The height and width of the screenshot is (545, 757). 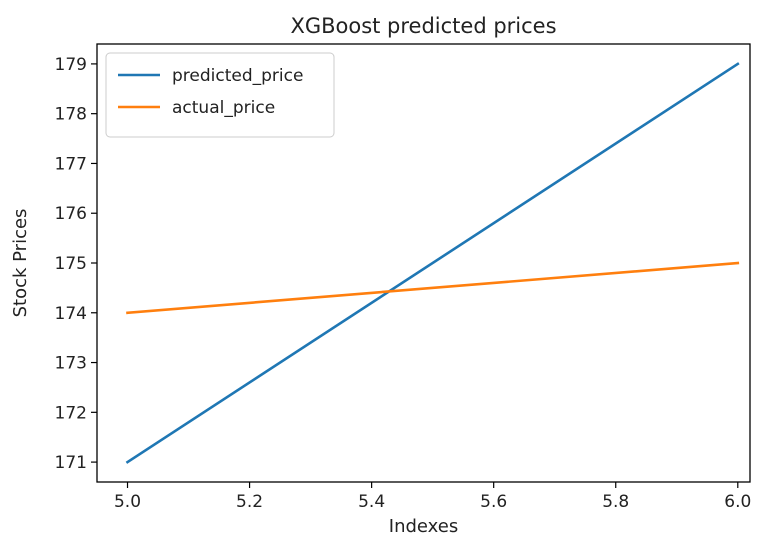 I want to click on x-tick-label: 5.0, so click(x=127, y=502).